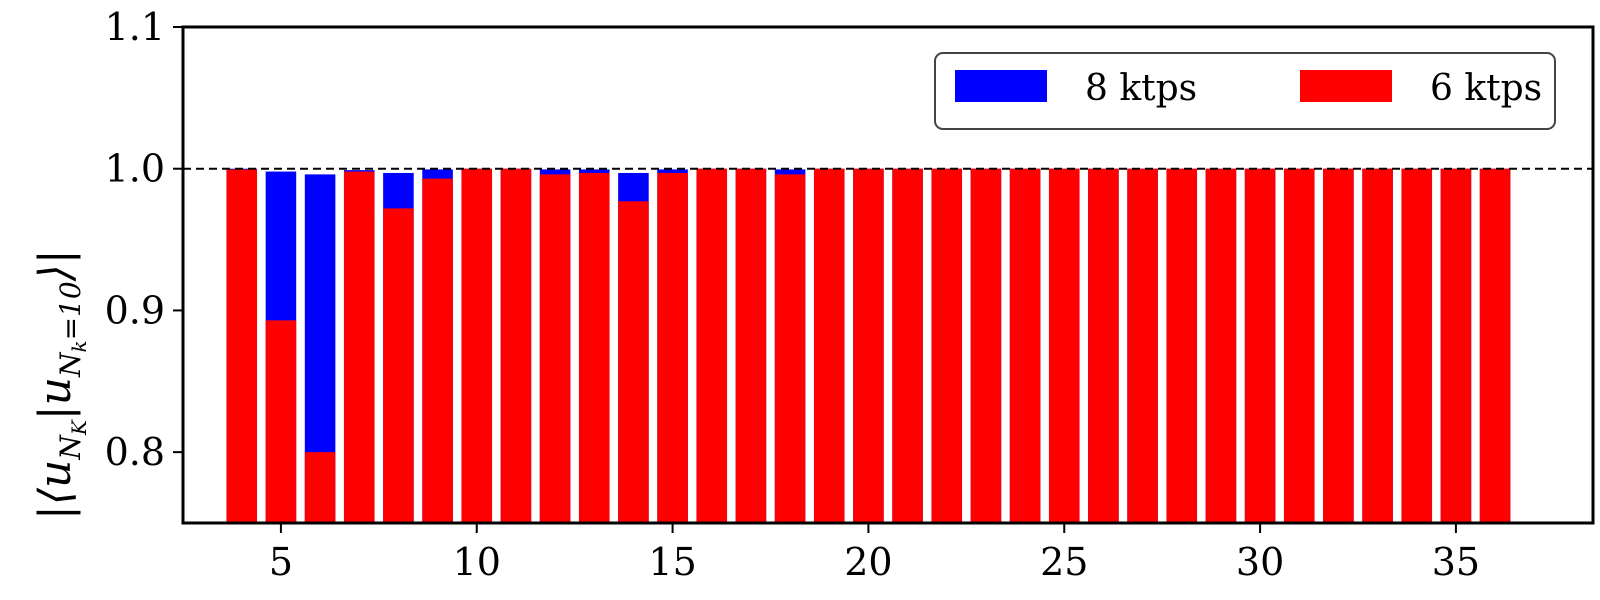 This screenshot has width=1600, height=600. I want to click on x-tick-label-20: 20, so click(868, 562).